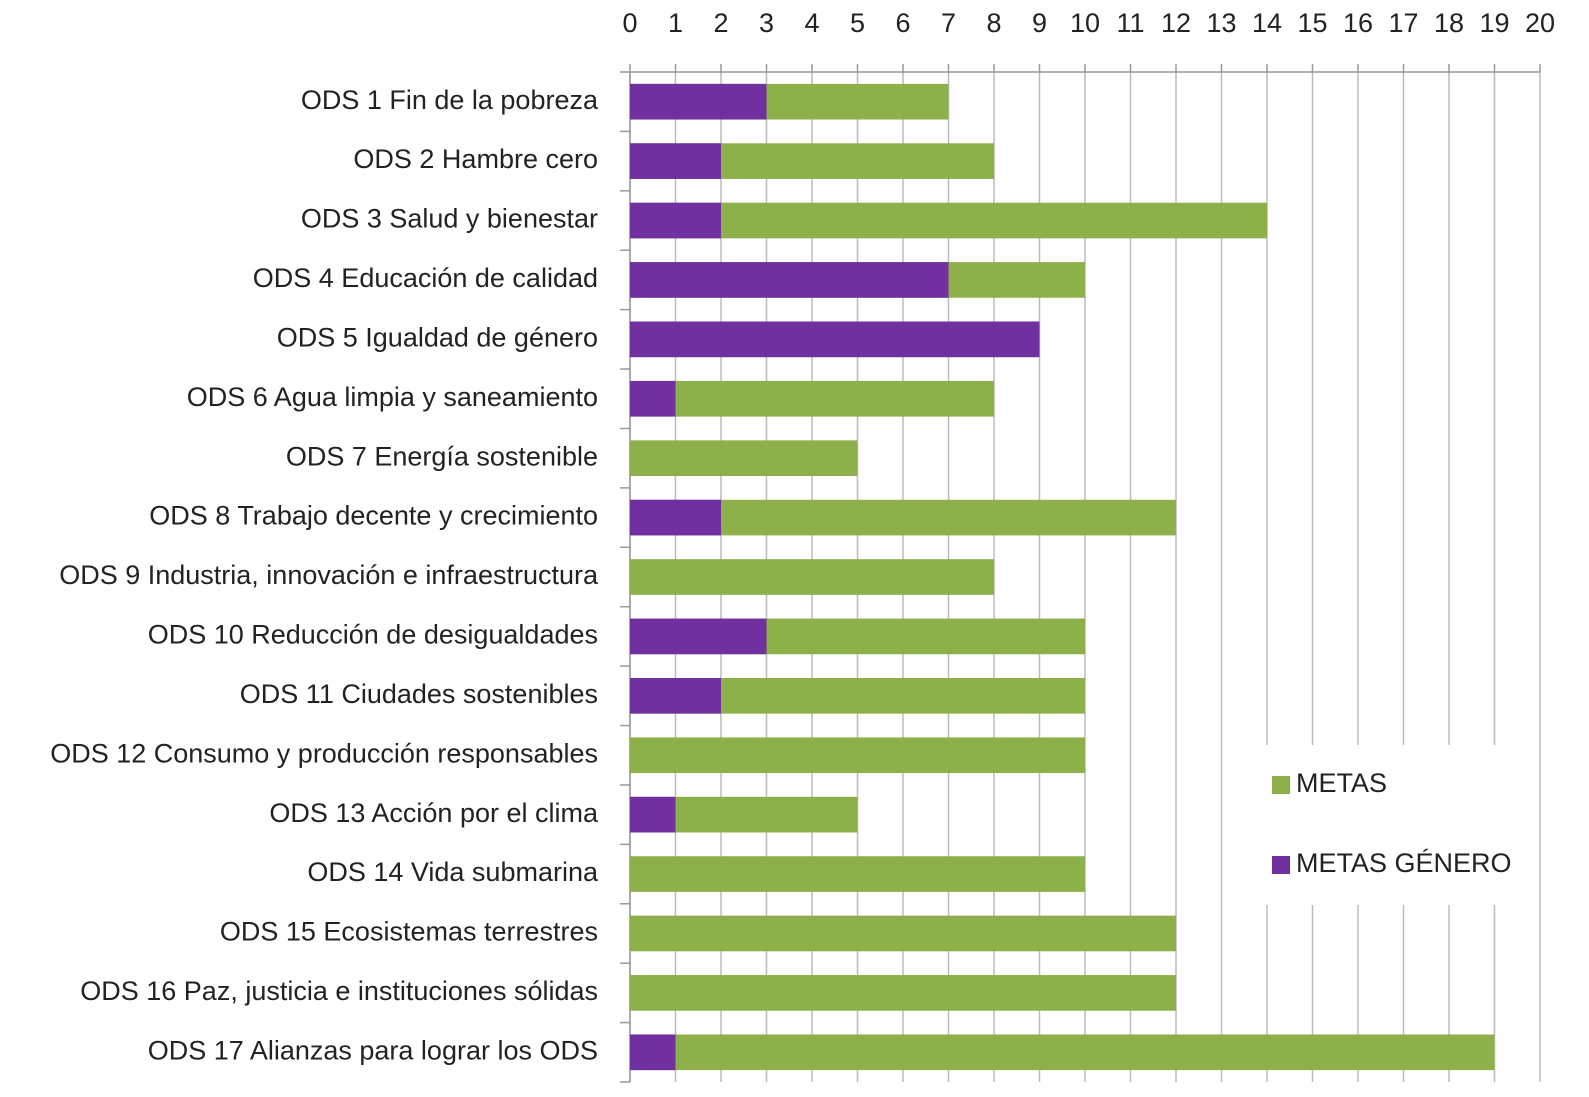 The height and width of the screenshot is (1097, 1589). Describe the element at coordinates (720, 23) in the screenshot. I see `x-tick-label: 2` at that location.